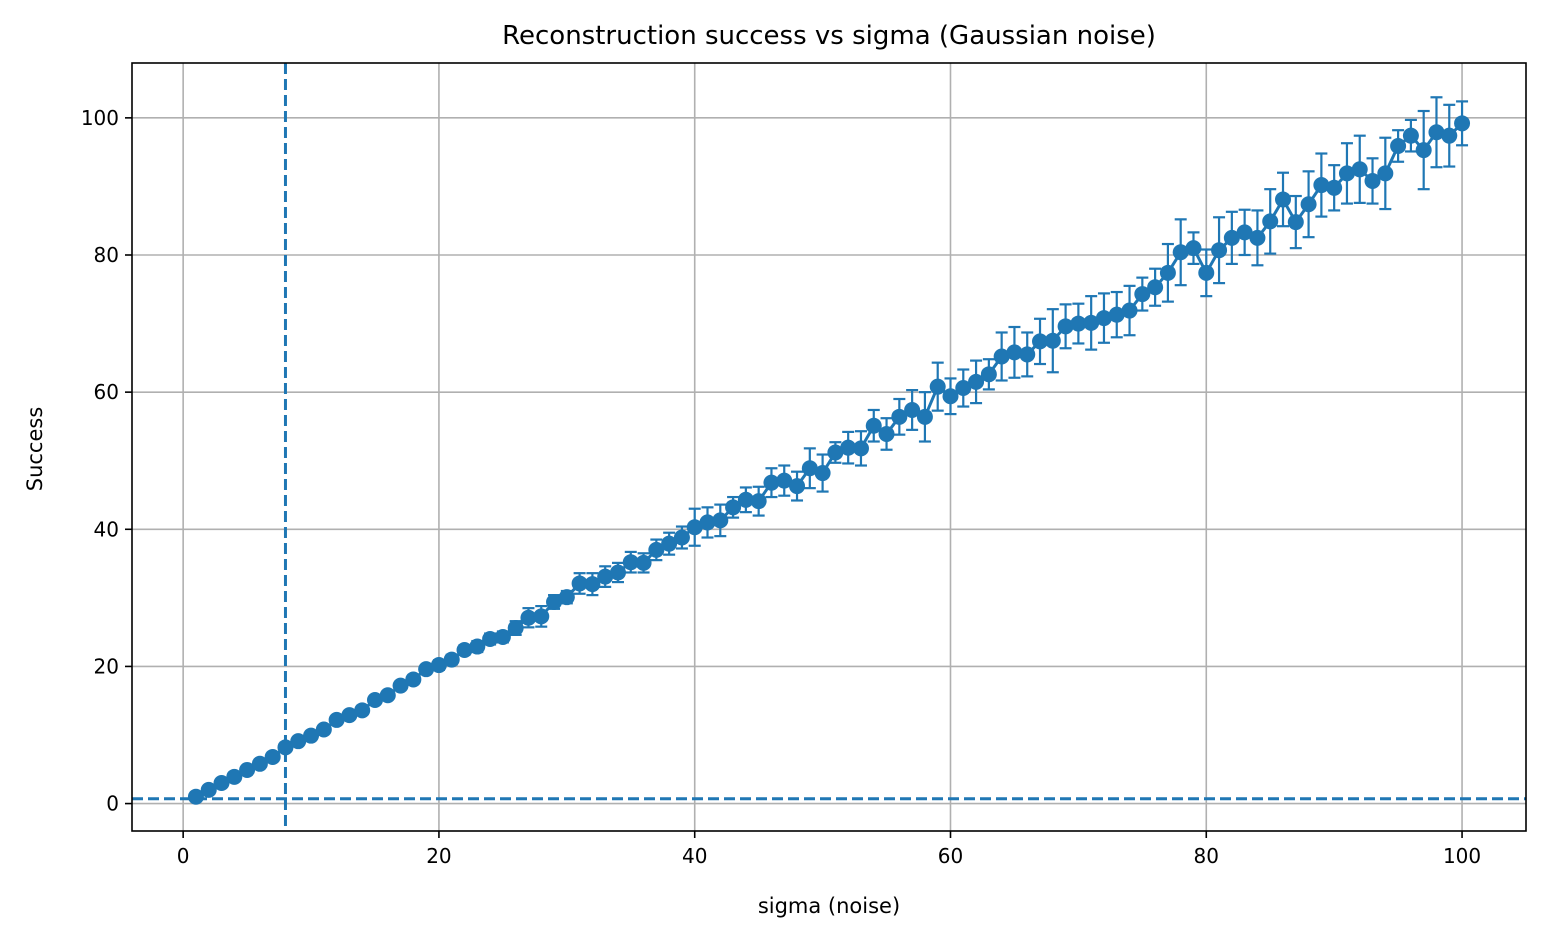 The width and height of the screenshot is (1546, 939). Describe the element at coordinates (100, 118) in the screenshot. I see `y-tick-label: 100` at that location.